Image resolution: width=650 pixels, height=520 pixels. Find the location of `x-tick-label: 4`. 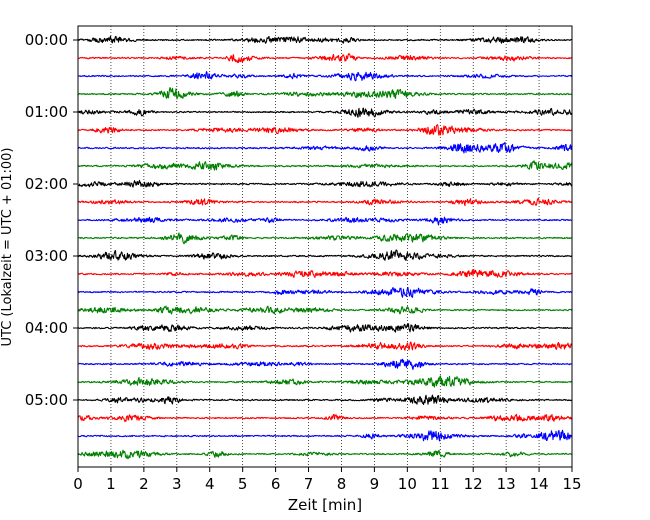

x-tick-label: 4 is located at coordinates (210, 484).